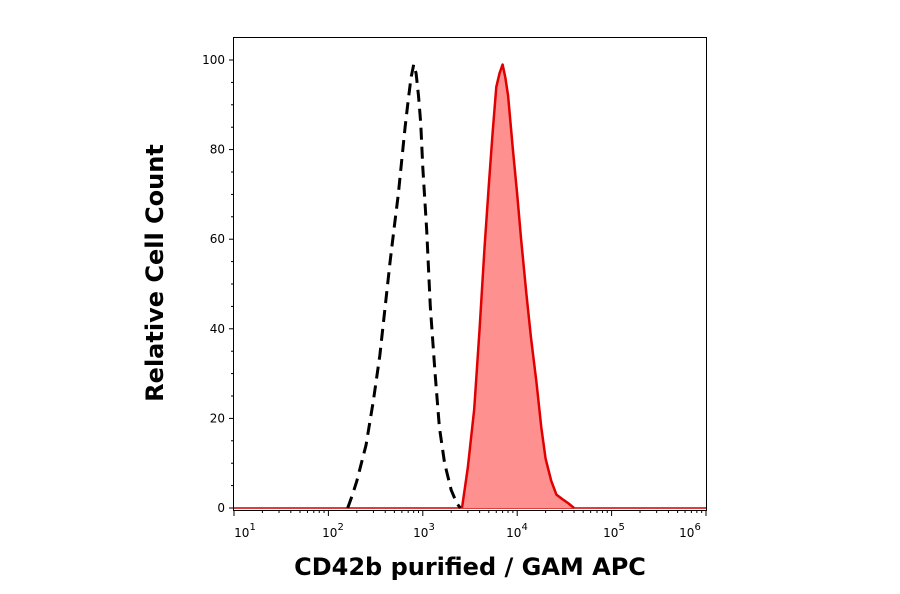 The width and height of the screenshot is (900, 594). I want to click on x-tick-label: 10², so click(333, 531).